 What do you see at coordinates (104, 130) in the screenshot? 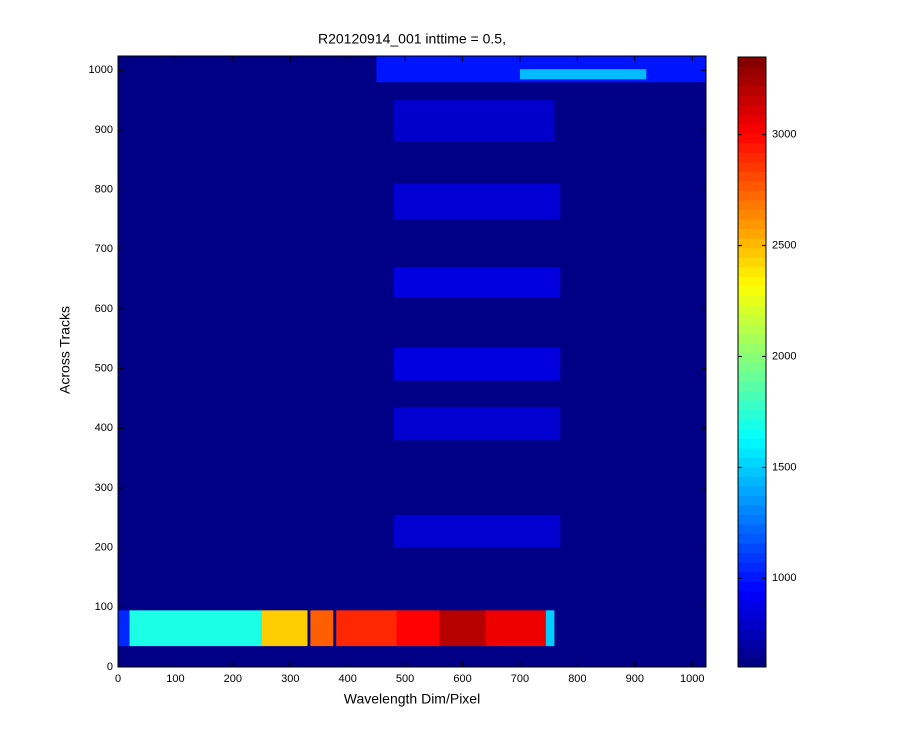
I see `y-tick-label: 900` at bounding box center [104, 130].